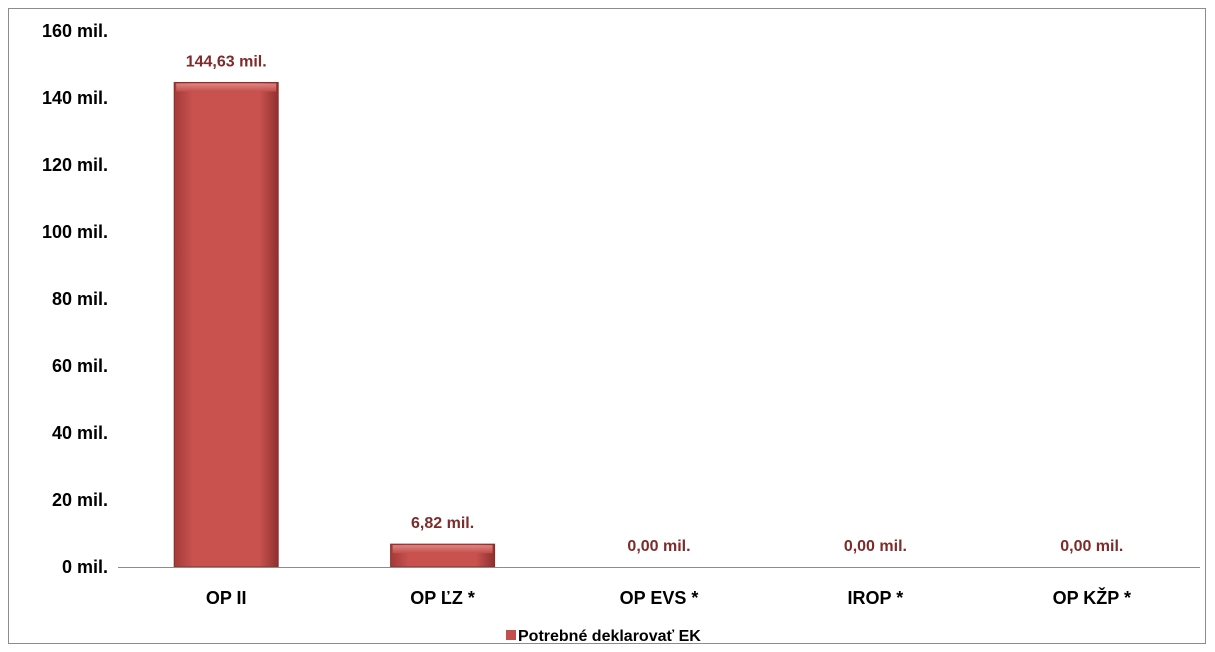  What do you see at coordinates (80, 299) in the screenshot?
I see `y-tick-label: 80 mil.` at bounding box center [80, 299].